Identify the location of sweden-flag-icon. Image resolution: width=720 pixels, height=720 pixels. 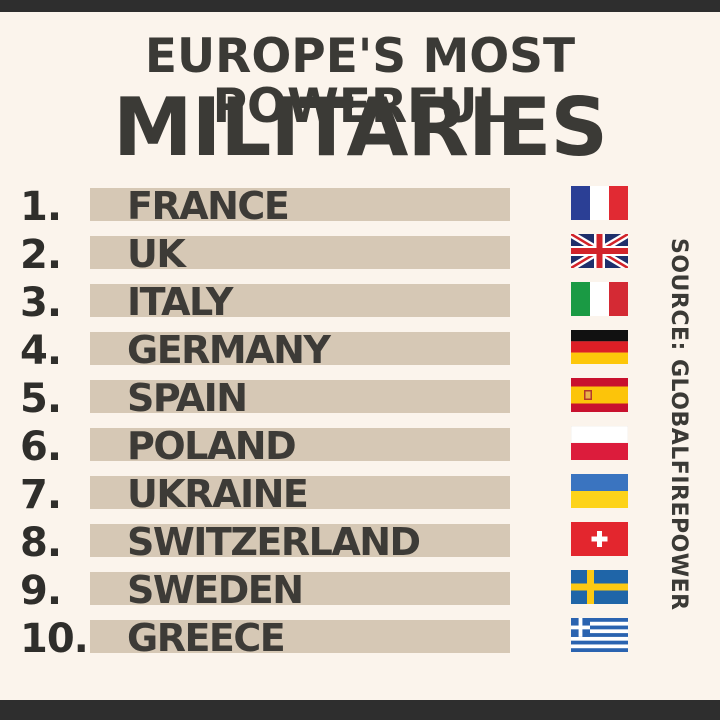
(599, 587).